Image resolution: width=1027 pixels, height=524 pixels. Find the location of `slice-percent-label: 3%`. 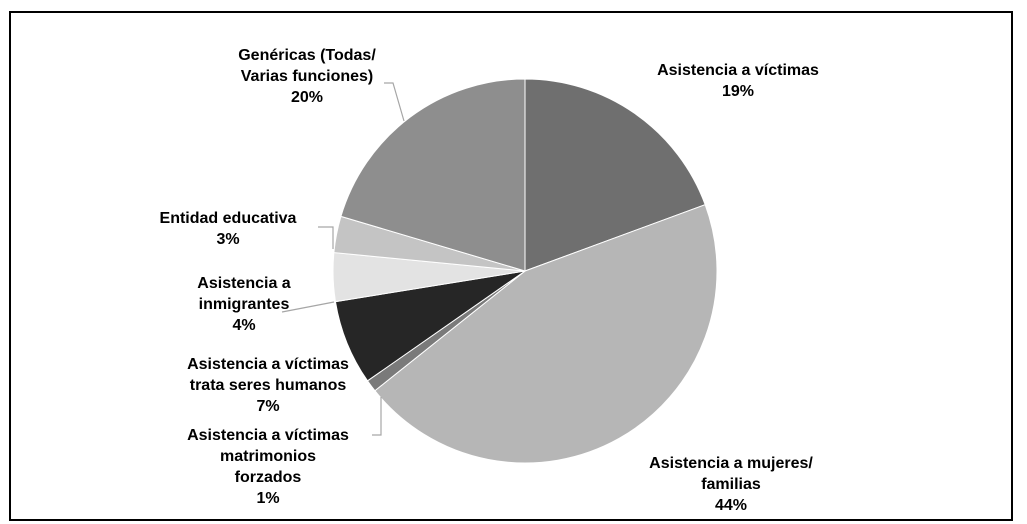

slice-percent-label: 3% is located at coordinates (227, 239).